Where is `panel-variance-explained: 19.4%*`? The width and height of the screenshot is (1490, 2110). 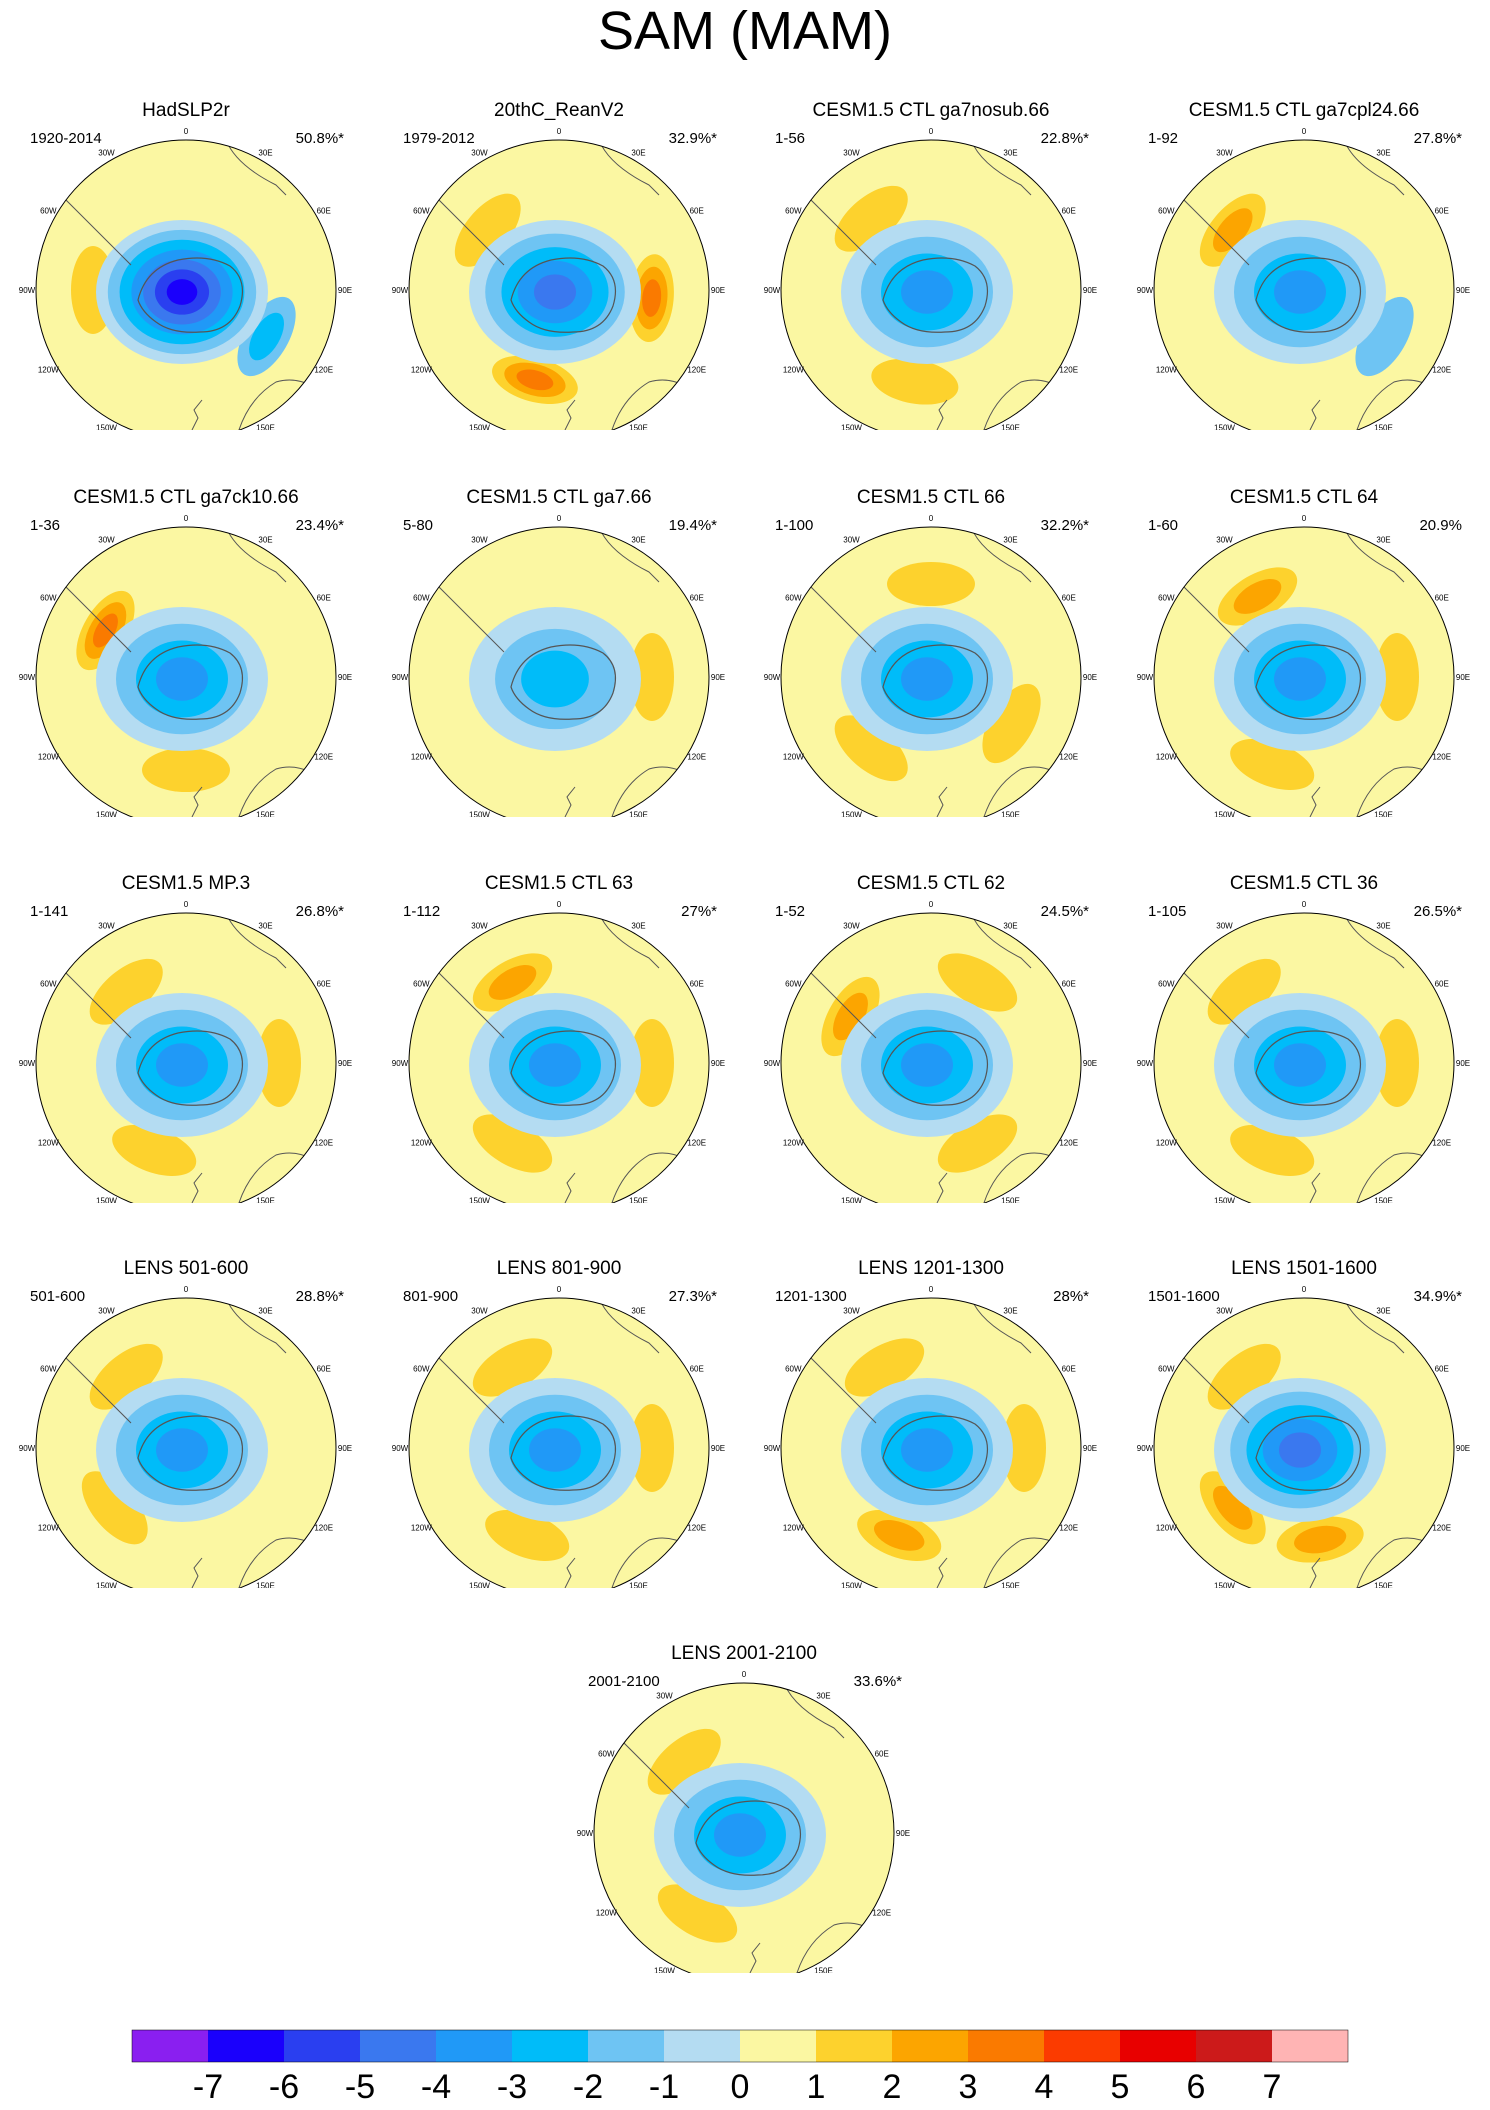 panel-variance-explained: 19.4%* is located at coordinates (692, 525).